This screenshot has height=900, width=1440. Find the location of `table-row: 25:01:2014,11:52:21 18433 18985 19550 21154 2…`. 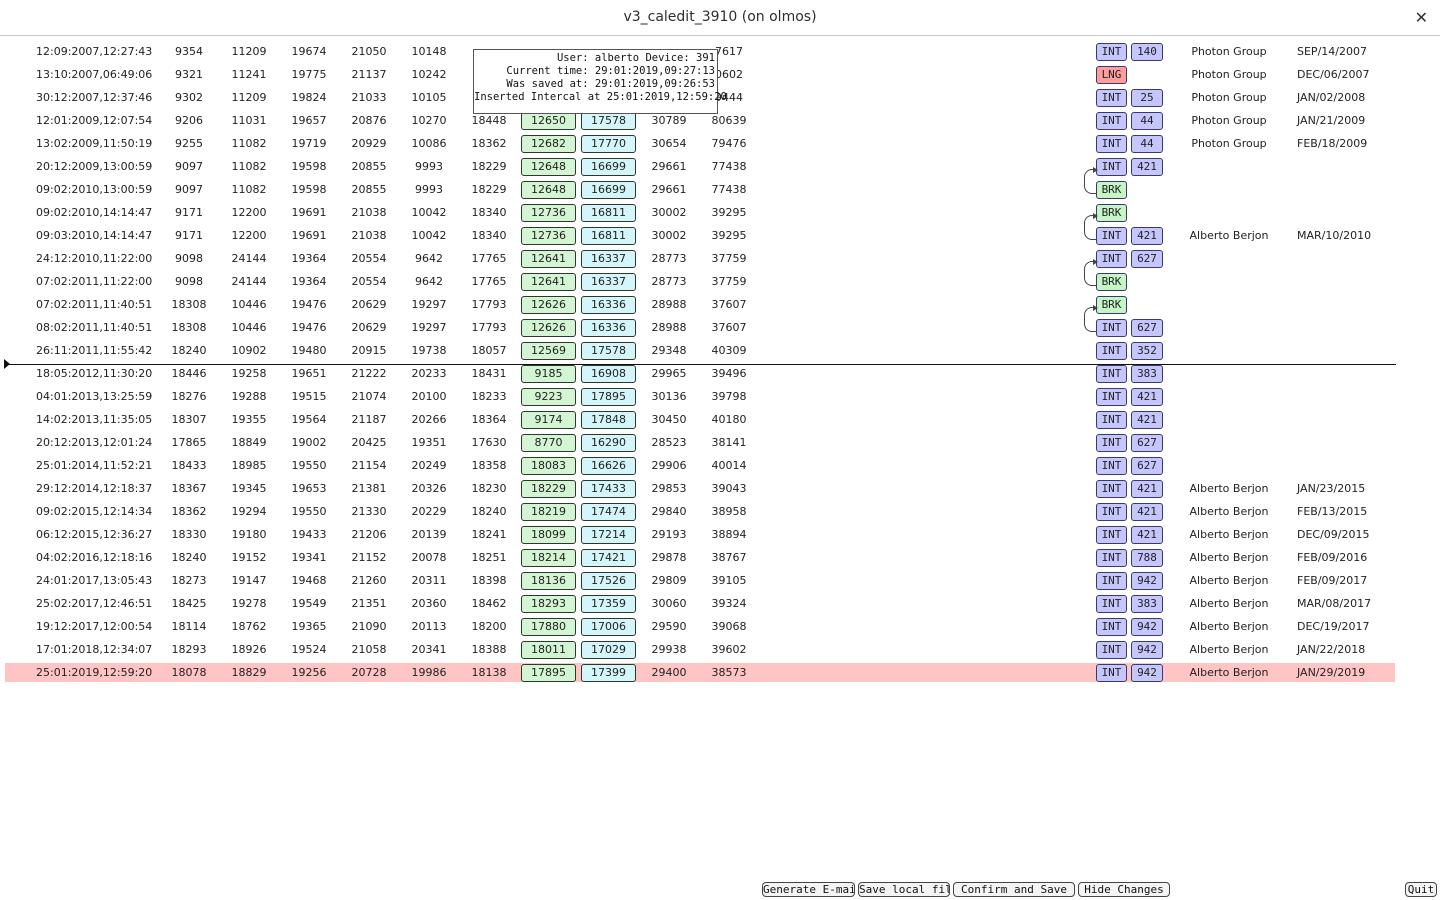

table-row: 25:01:2014,11:52:21 18433 18985 19550 21154 2… is located at coordinates (720, 465).